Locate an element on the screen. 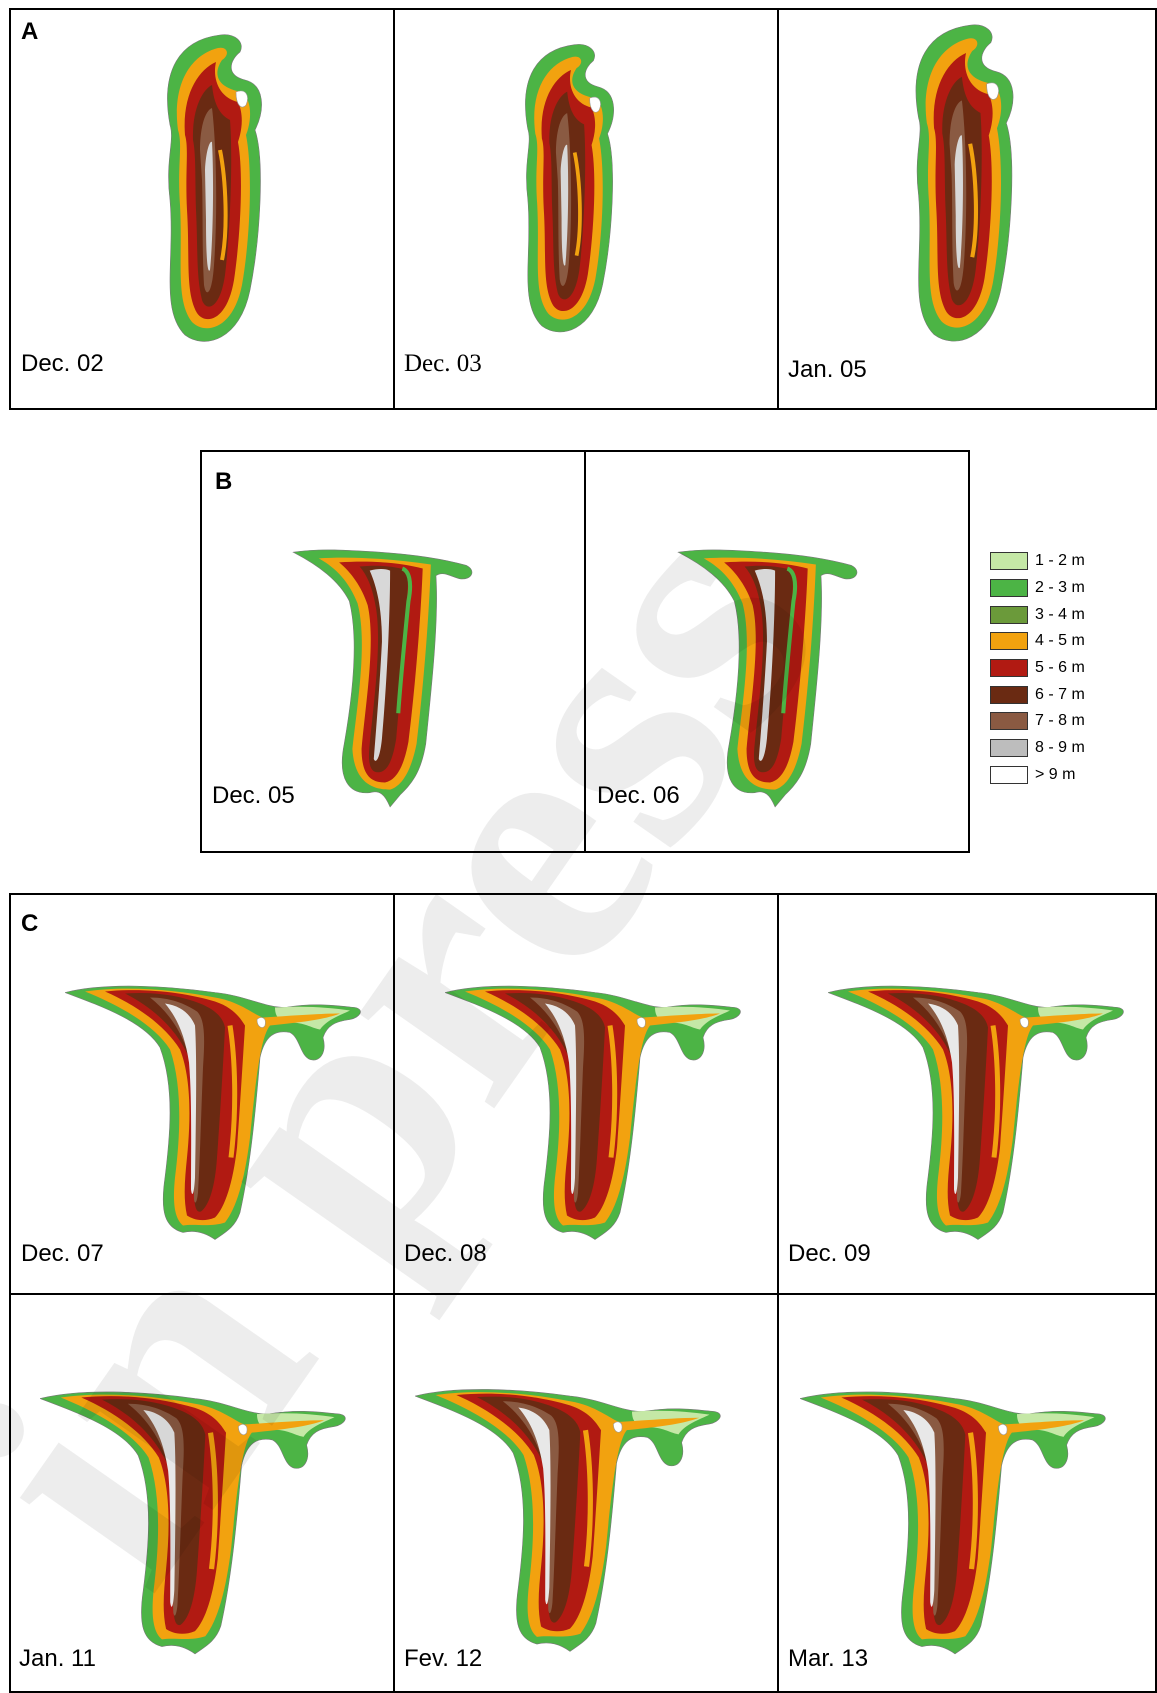 The width and height of the screenshot is (1157, 1693). map-date-label: Dec. 02 is located at coordinates (62, 363).